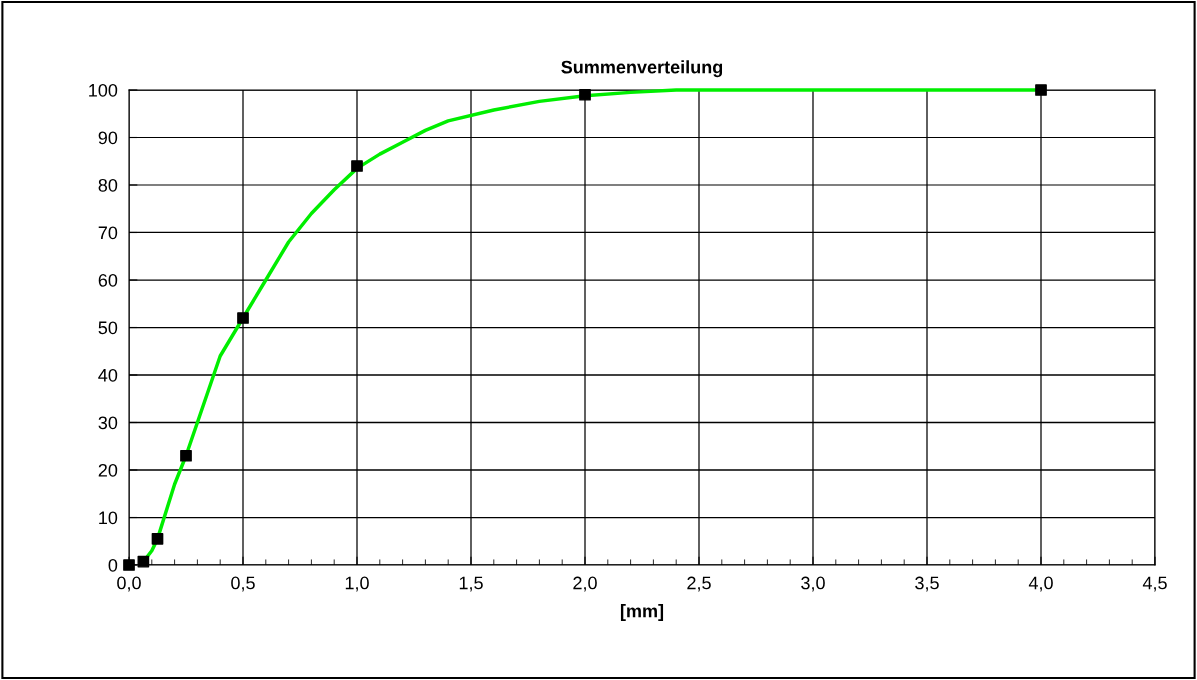 This screenshot has height=680, width=1197. What do you see at coordinates (108, 280) in the screenshot?
I see `y-tick-label: 60` at bounding box center [108, 280].